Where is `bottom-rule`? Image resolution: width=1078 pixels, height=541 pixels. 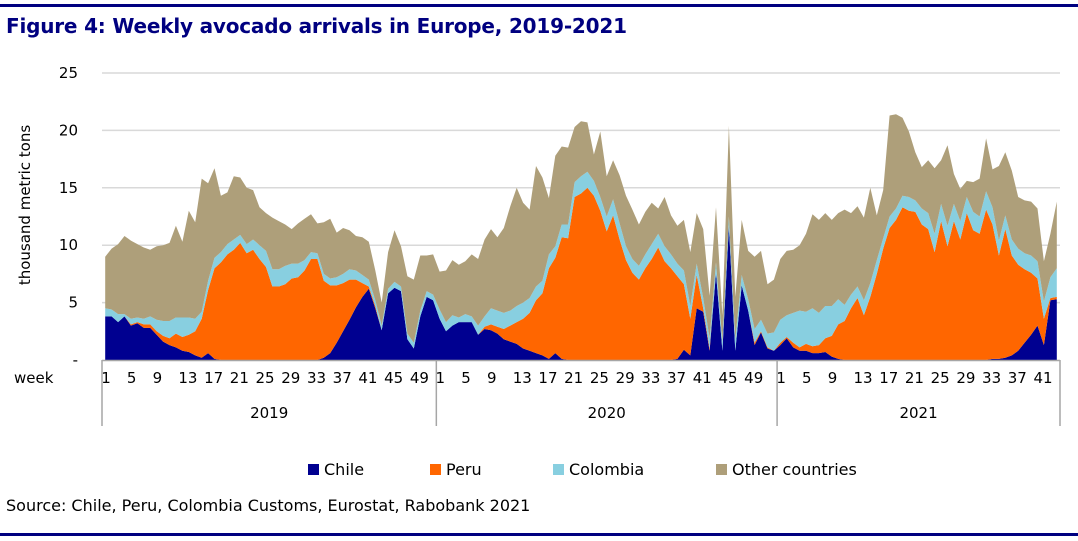 bottom-rule is located at coordinates (539, 534).